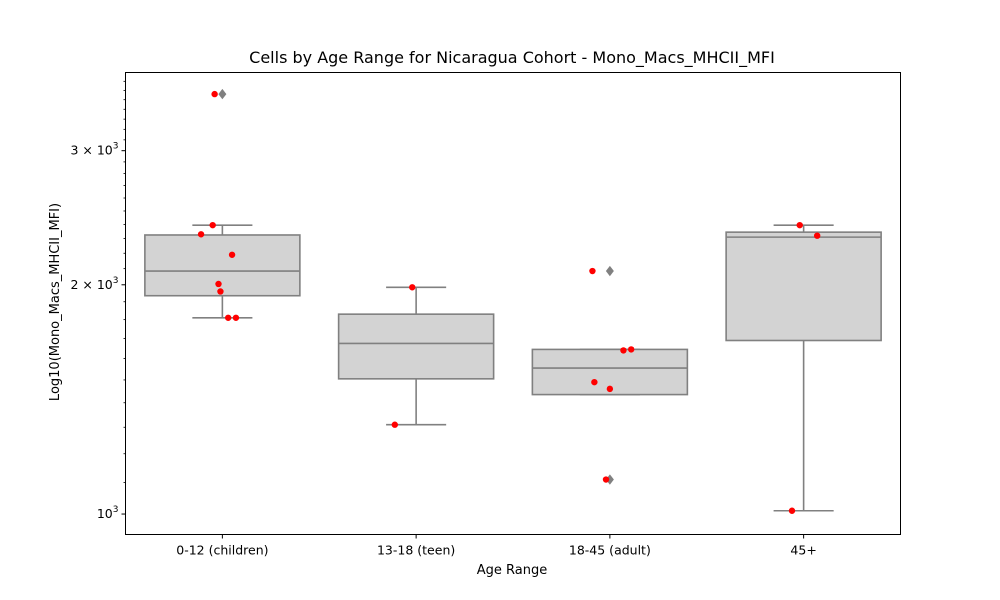 Image resolution: width=1000 pixels, height=600 pixels. What do you see at coordinates (94, 284) in the screenshot?
I see `y-tick-label: 2 × 103` at bounding box center [94, 284].